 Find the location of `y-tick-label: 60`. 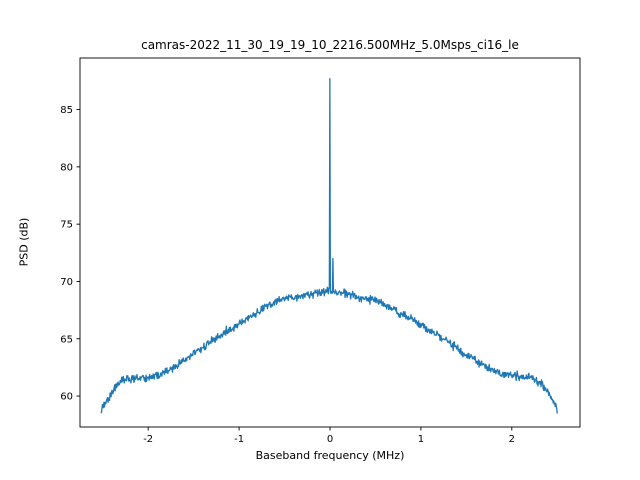

y-tick-label: 60 is located at coordinates (66, 397).